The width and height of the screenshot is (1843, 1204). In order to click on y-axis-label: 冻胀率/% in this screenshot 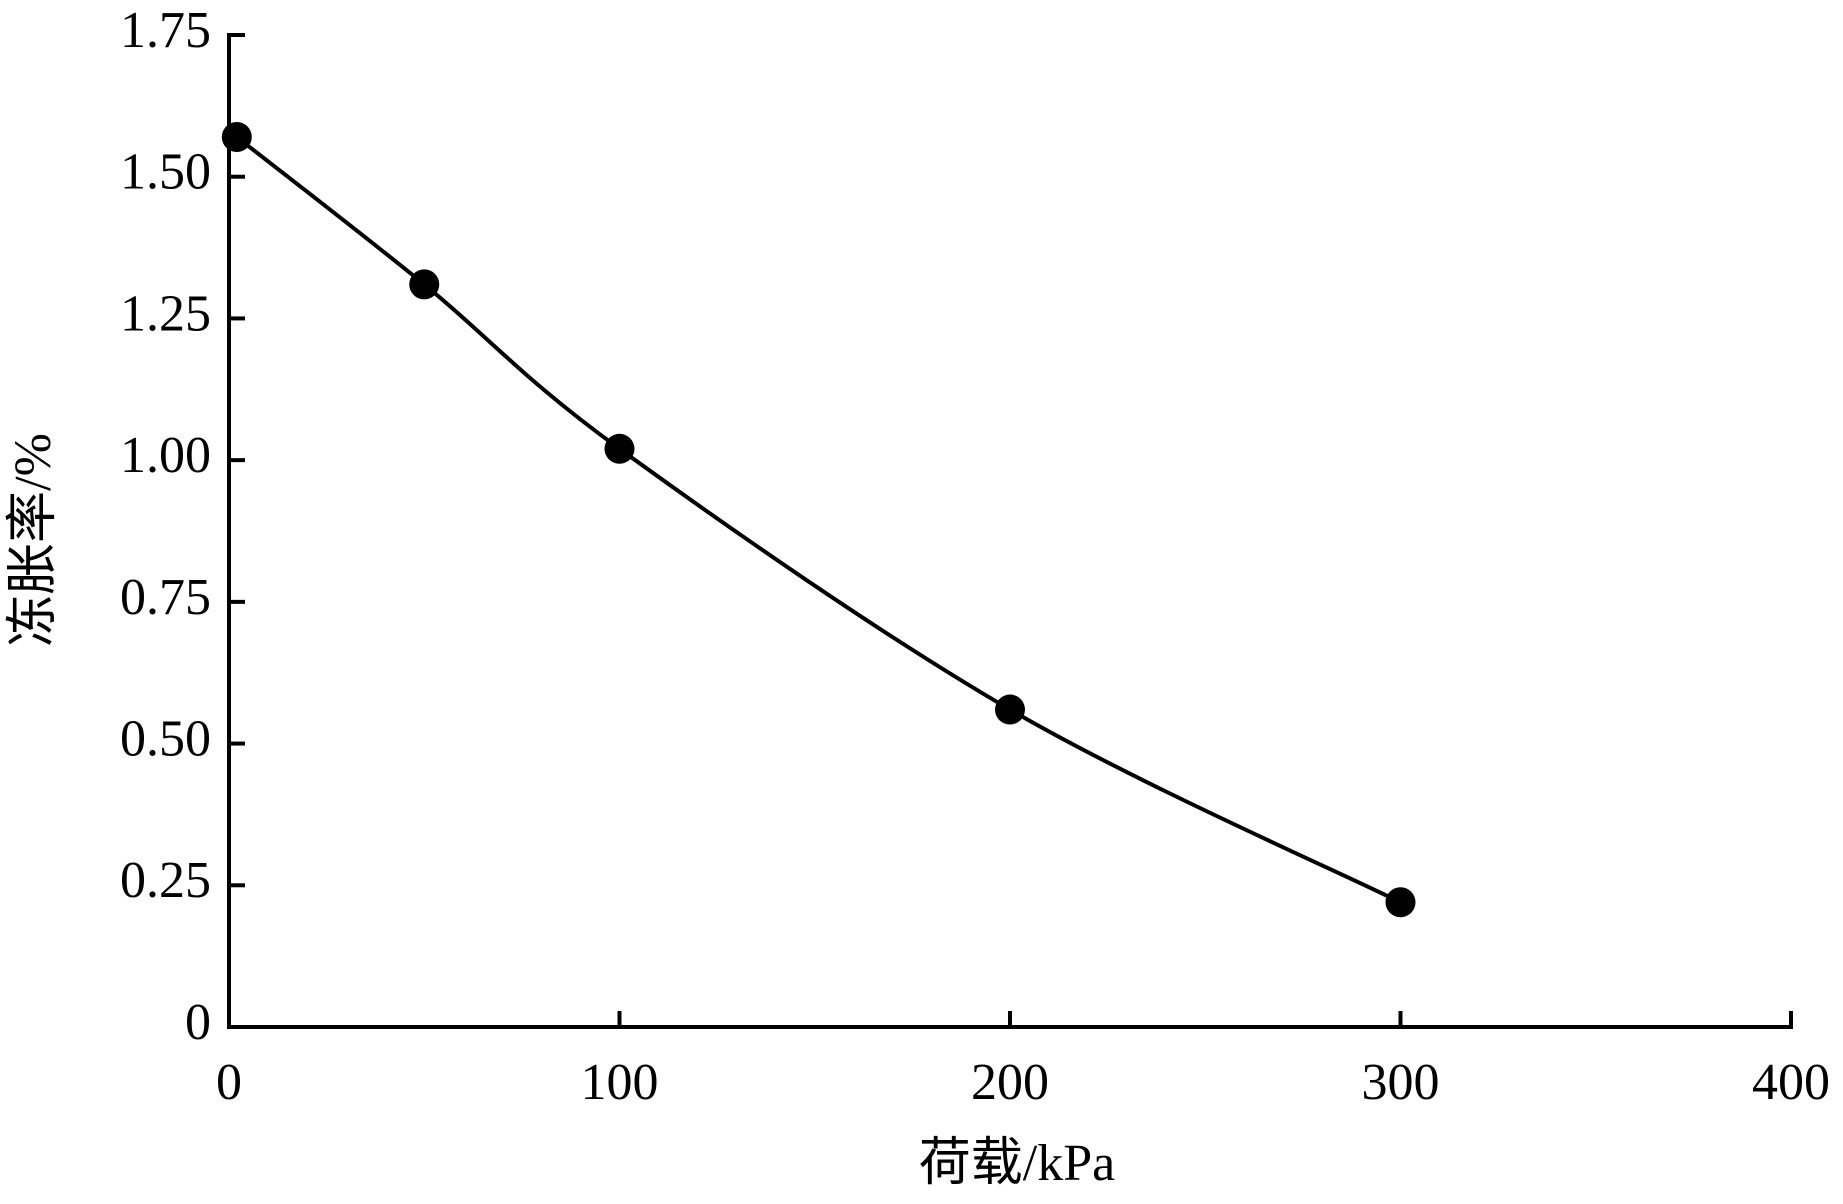, I will do `click(33, 540)`.